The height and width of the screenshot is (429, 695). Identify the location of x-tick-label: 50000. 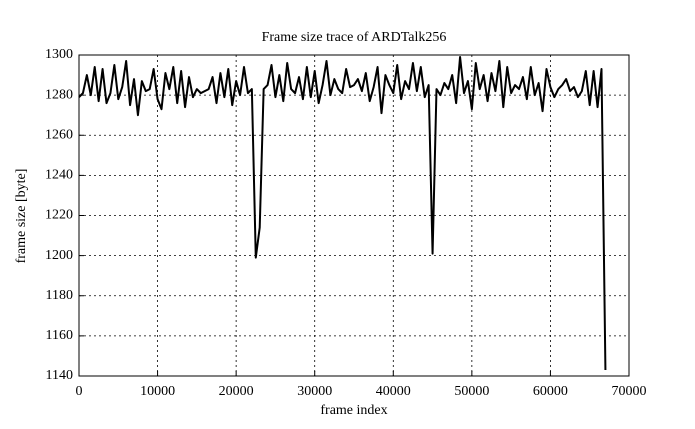
(471, 391).